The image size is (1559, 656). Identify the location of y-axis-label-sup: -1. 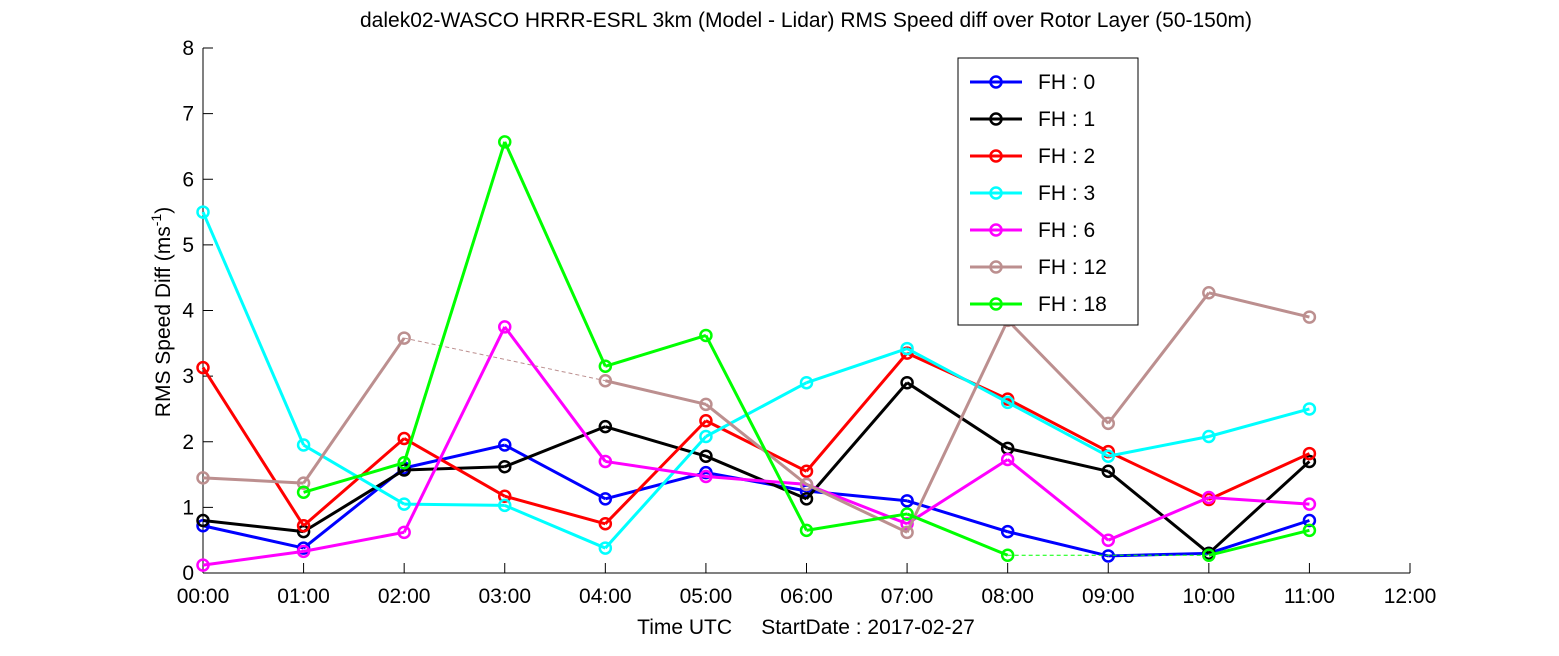
(156, 220).